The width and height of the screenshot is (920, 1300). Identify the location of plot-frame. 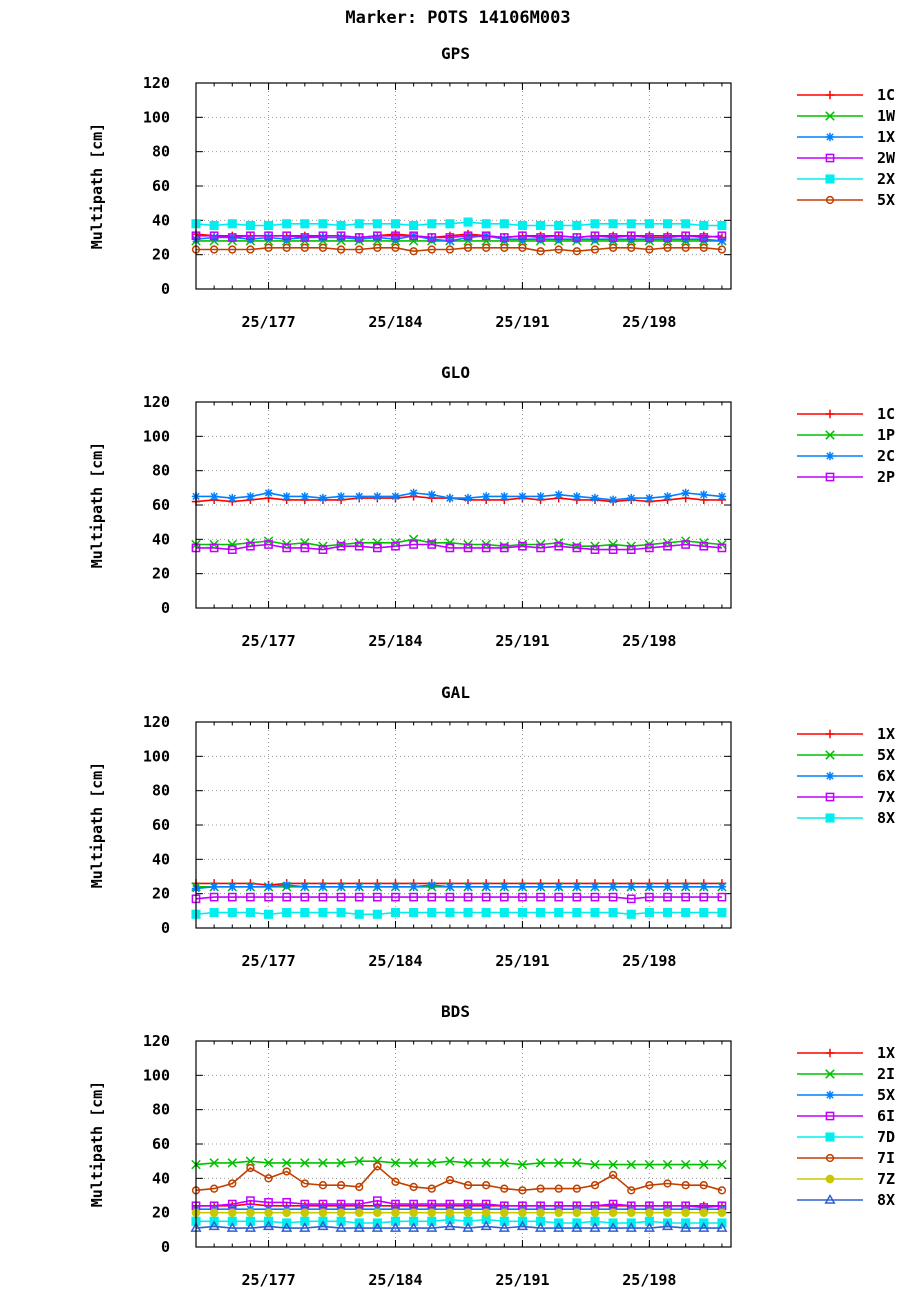
(463, 1144).